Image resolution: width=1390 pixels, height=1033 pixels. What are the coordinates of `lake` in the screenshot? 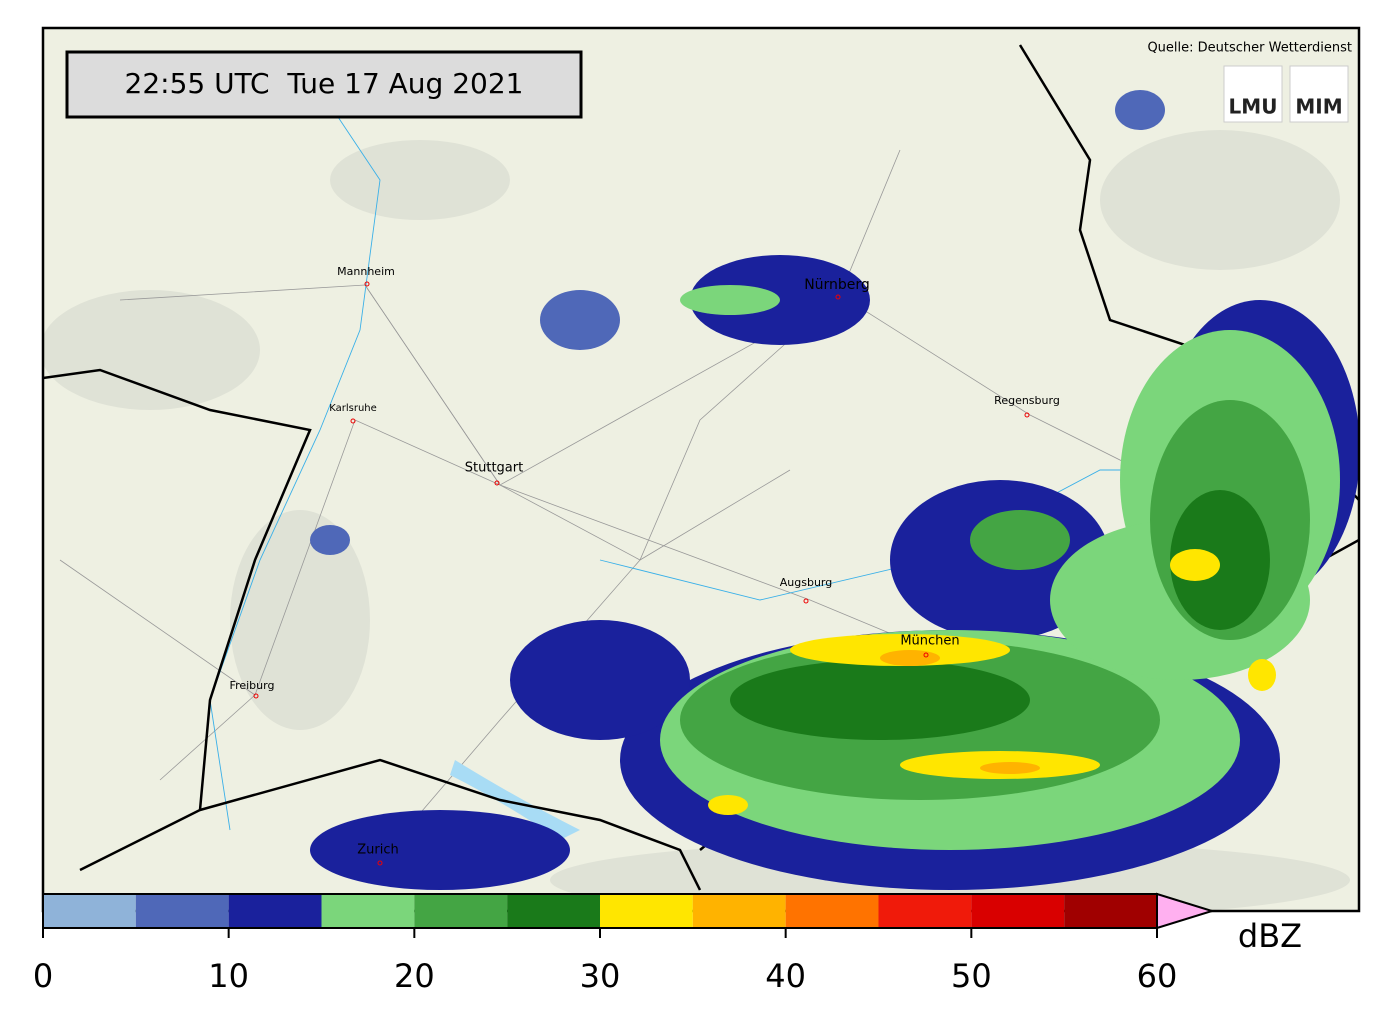 It's located at (515, 800).